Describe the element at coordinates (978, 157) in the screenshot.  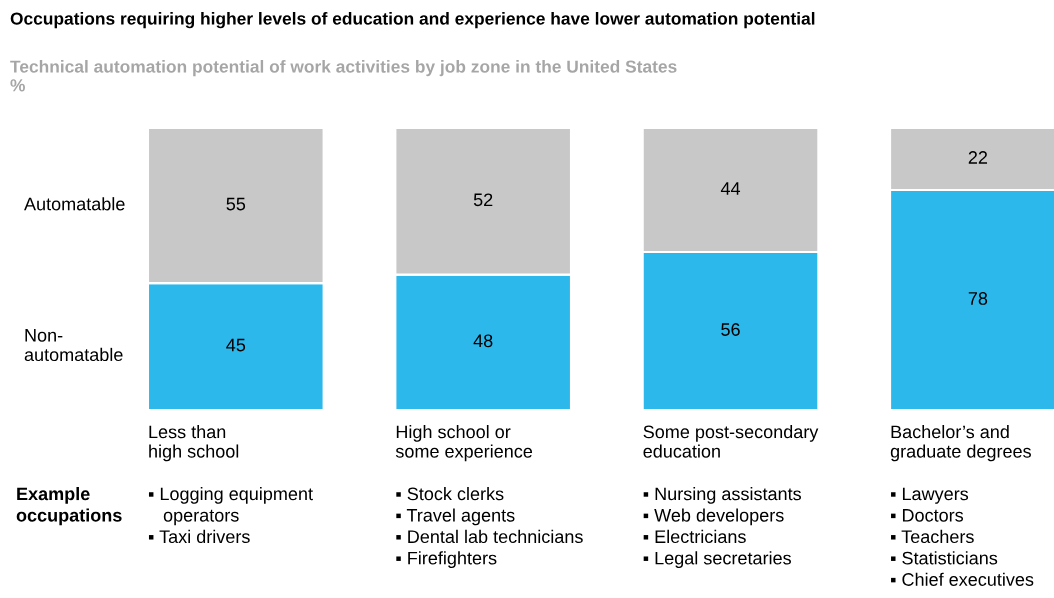
I see `data-label: 22` at that location.